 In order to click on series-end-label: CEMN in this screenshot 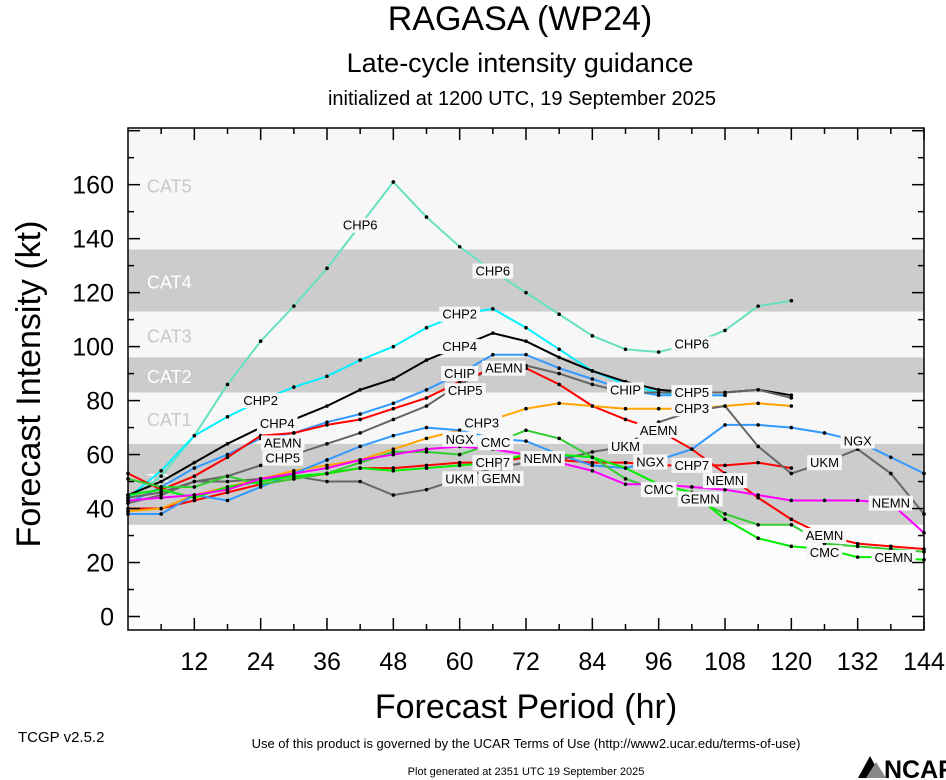, I will do `click(893, 557)`.